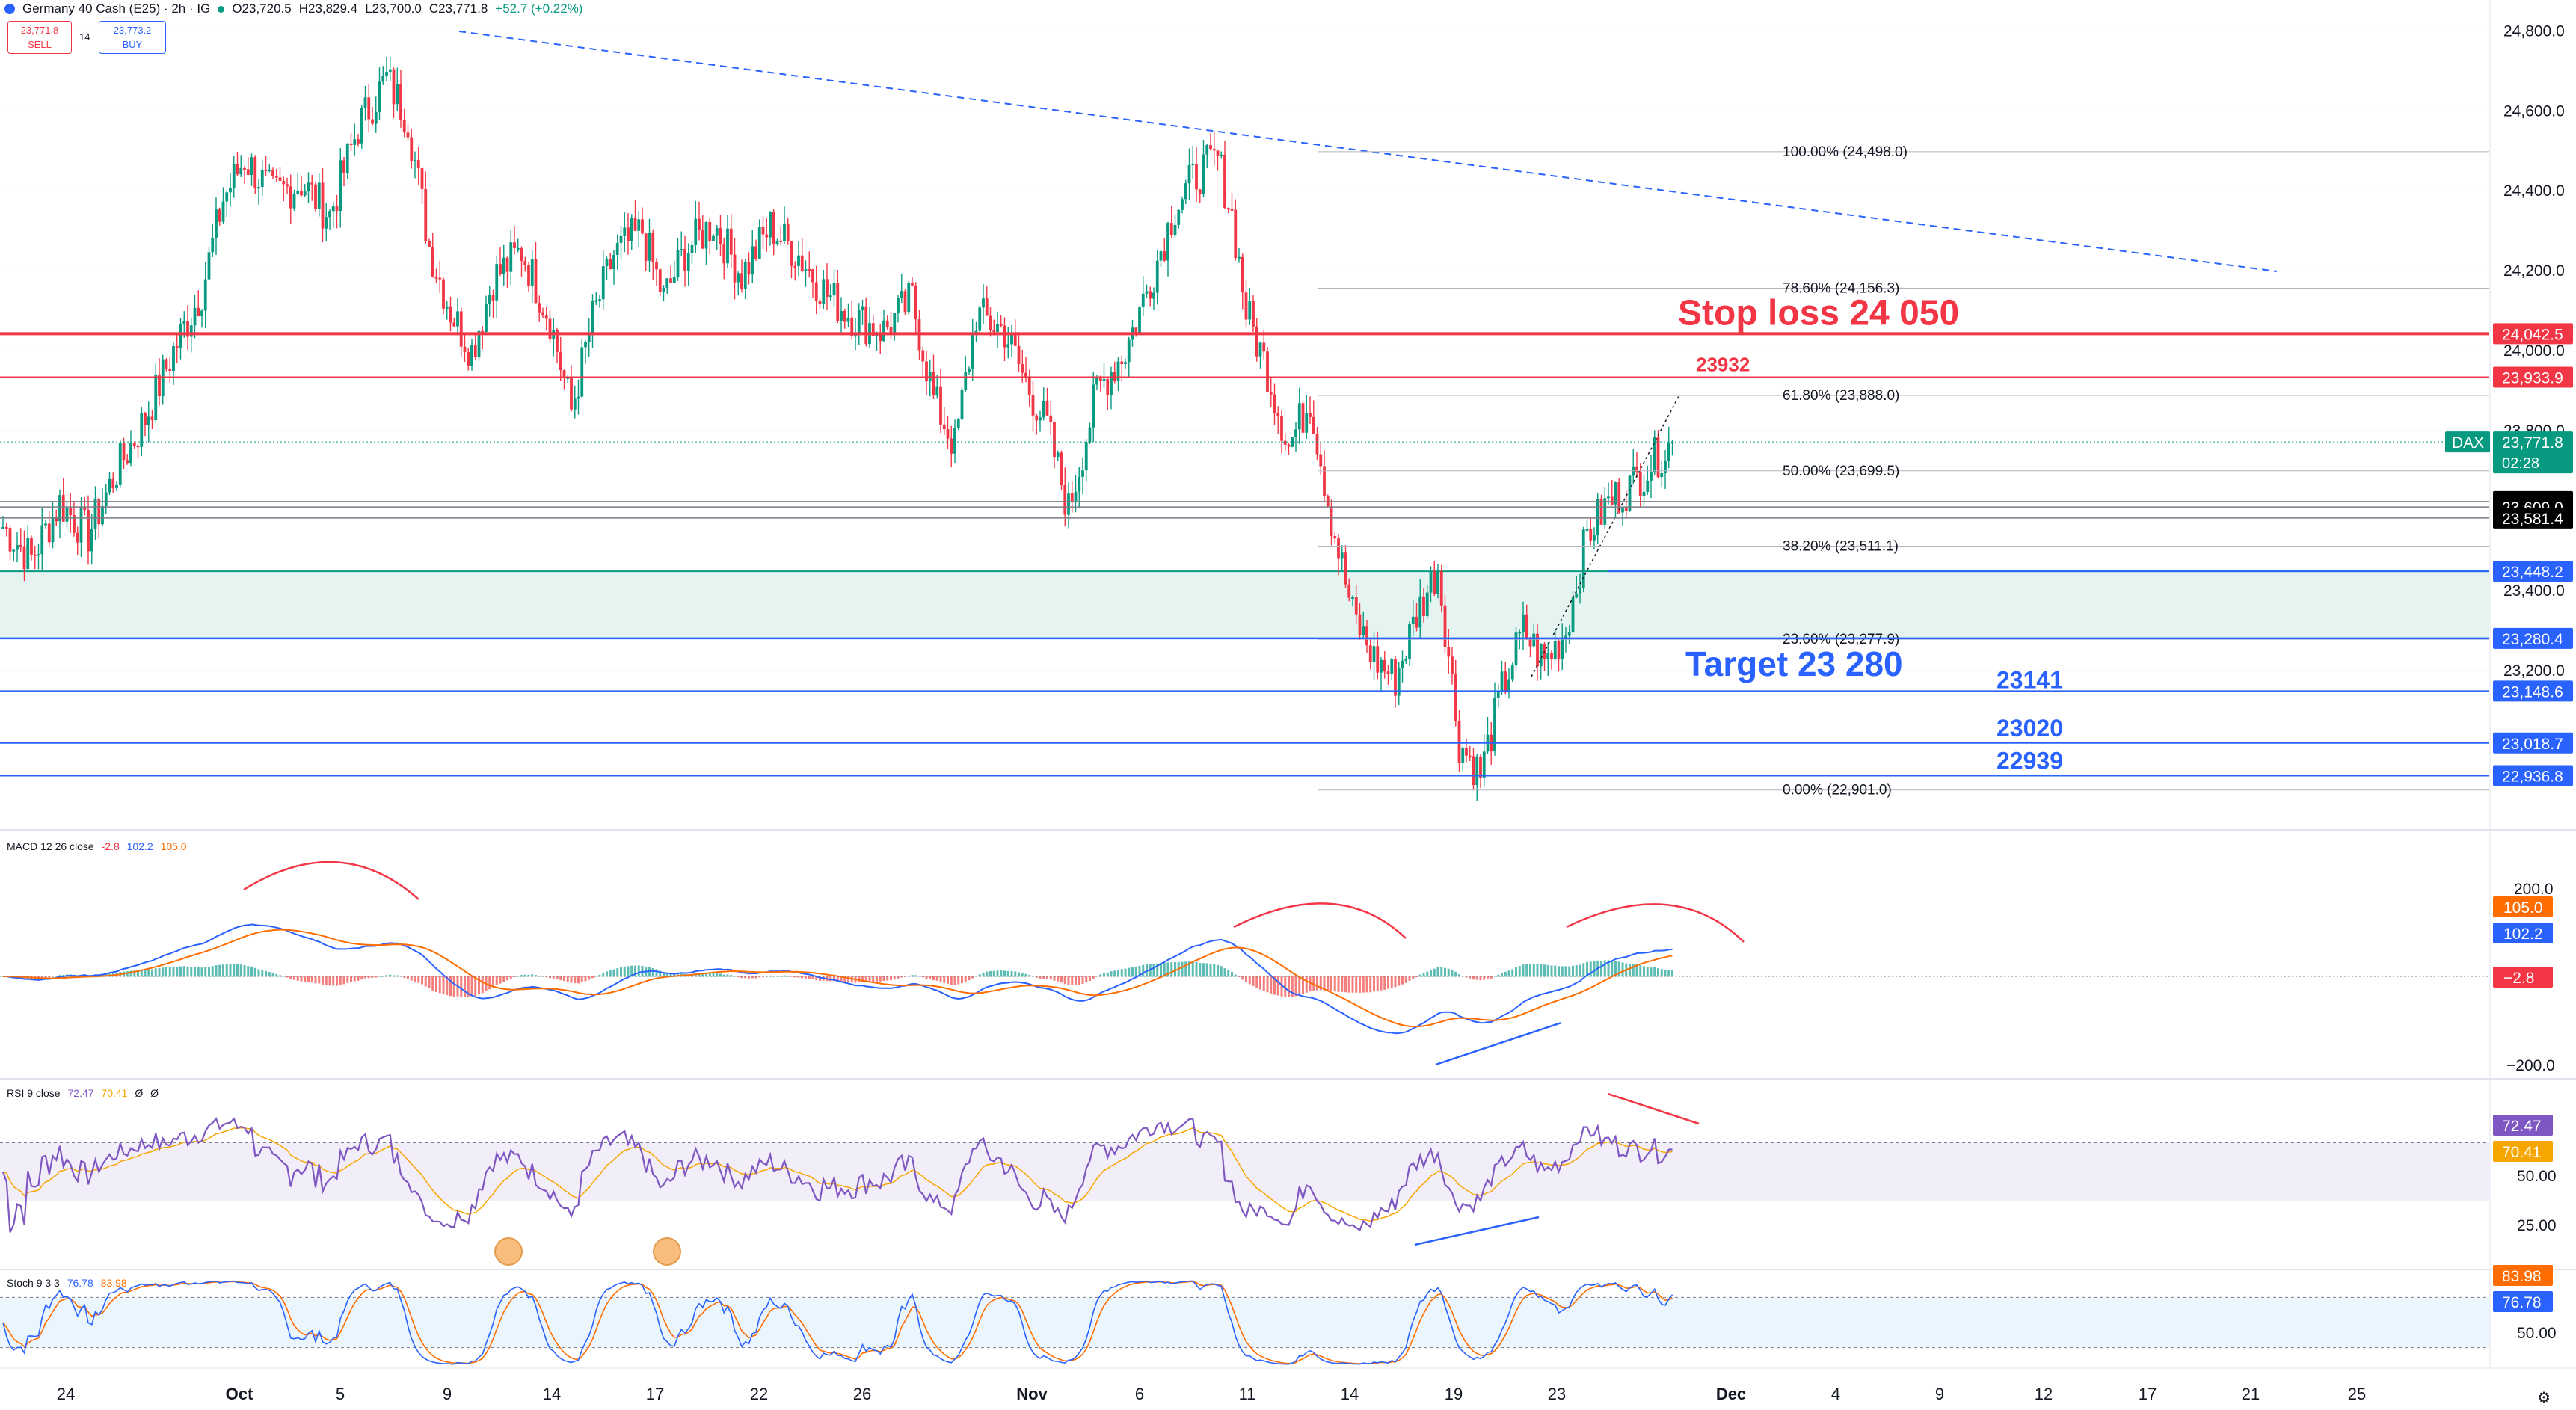 The image size is (2576, 1410). Describe the element at coordinates (2523, 1275) in the screenshot. I see `stoch-value-tag: 83.98` at that location.